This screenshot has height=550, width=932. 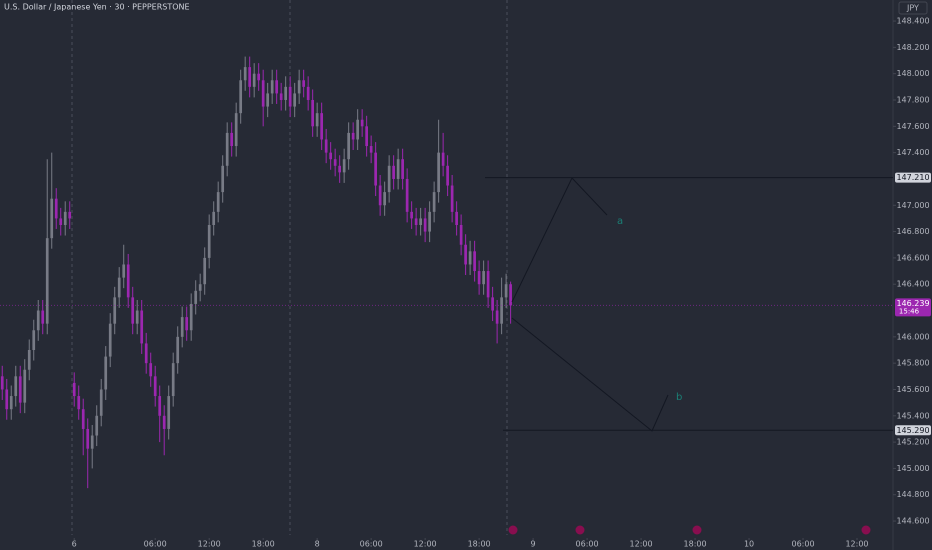 I want to click on currency-box, so click(x=913, y=8).